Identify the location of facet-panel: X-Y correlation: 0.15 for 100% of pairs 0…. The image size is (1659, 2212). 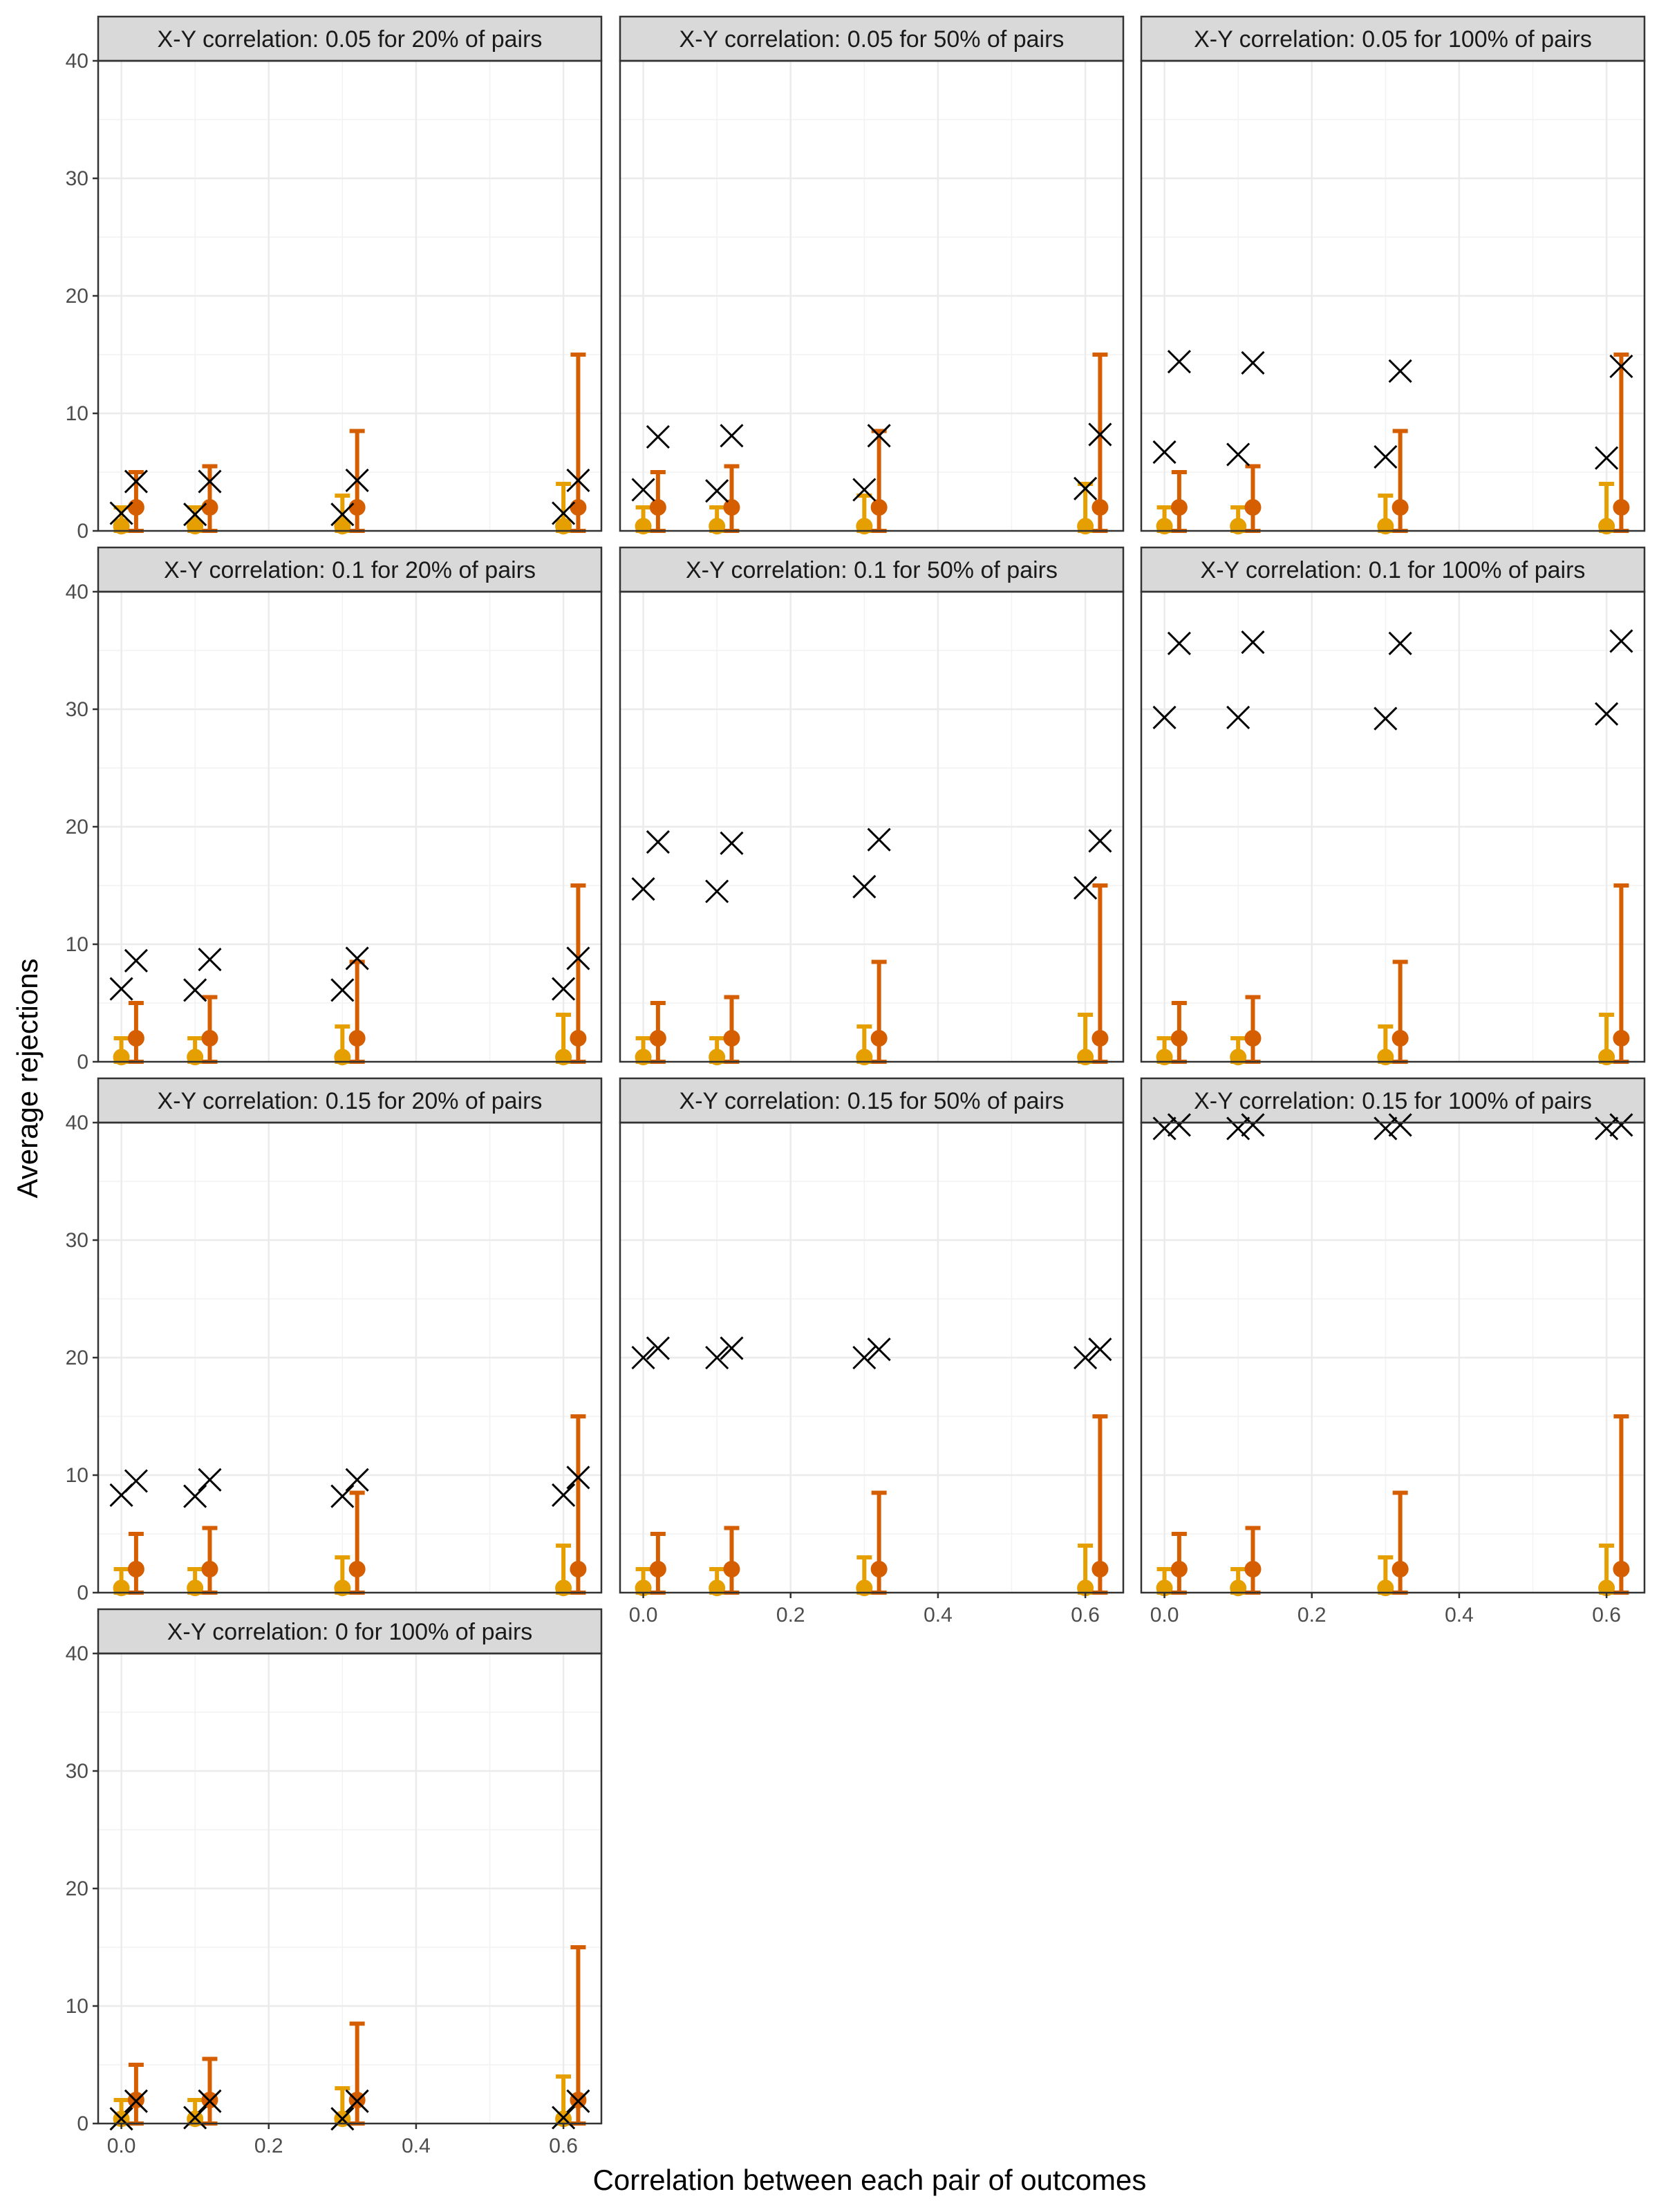
(1393, 1352).